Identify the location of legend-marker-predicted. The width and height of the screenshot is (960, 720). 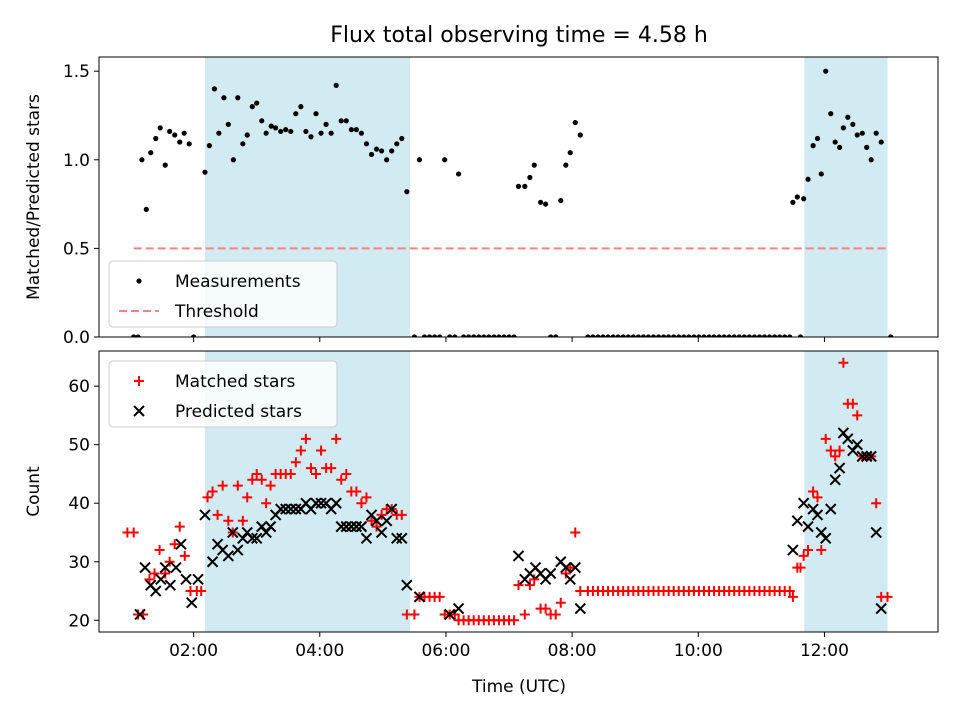
(139, 411).